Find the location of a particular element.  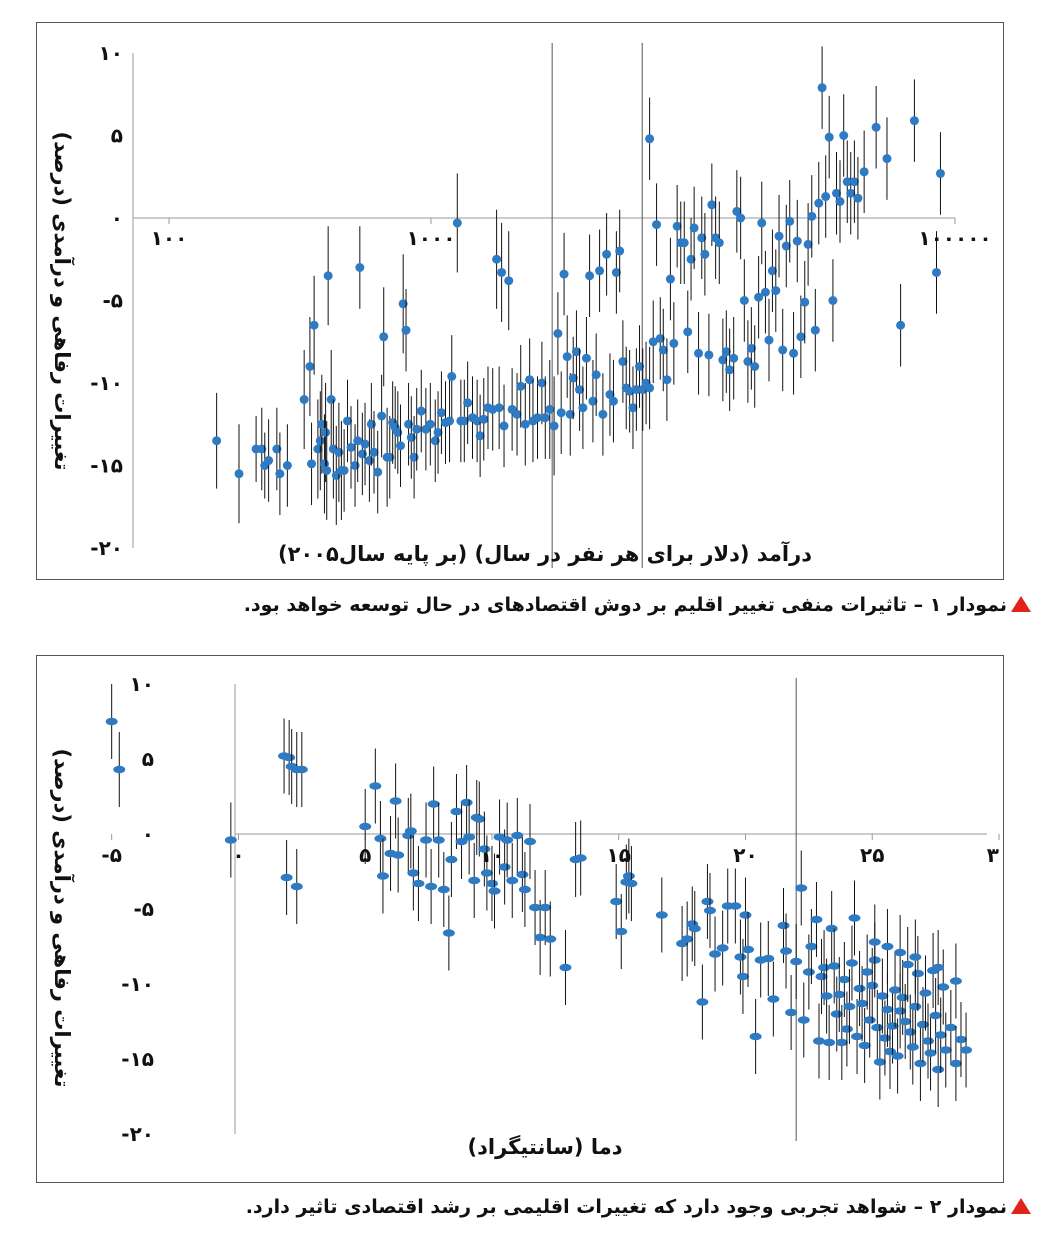

y-tick-label: ۵ is located at coordinates (117, 136).